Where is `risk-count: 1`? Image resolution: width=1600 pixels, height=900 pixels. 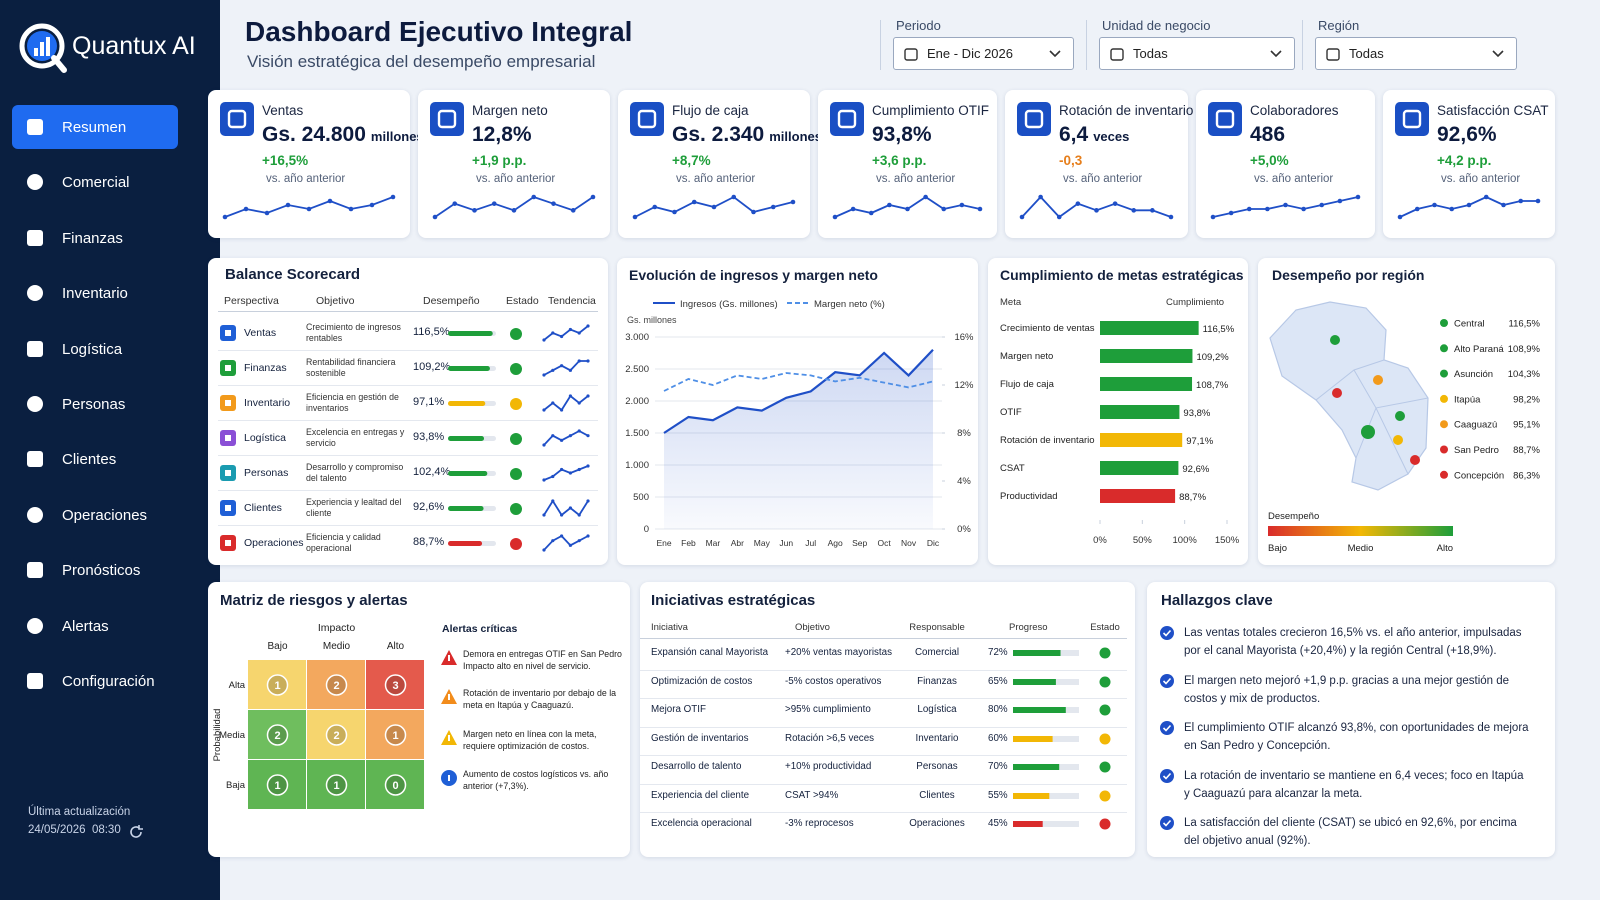 risk-count: 1 is located at coordinates (277, 786).